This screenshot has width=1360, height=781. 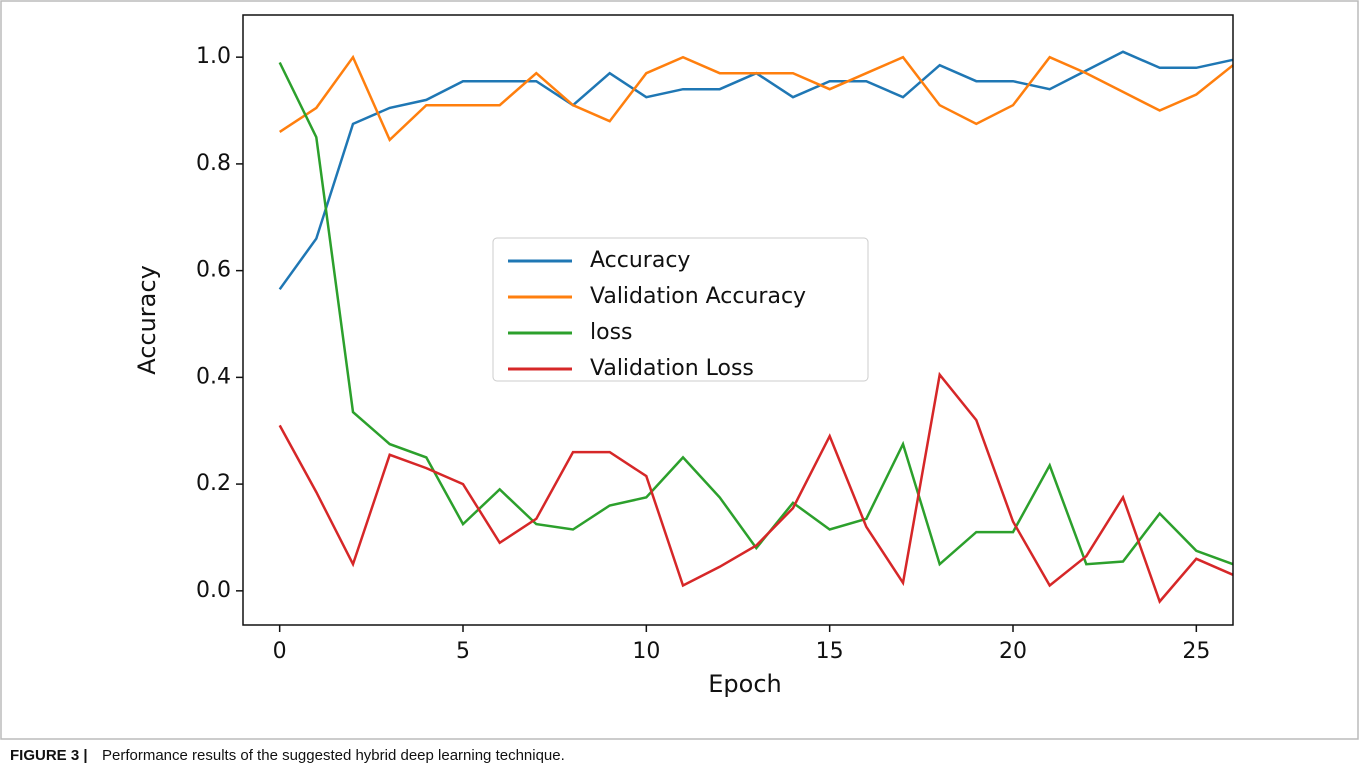 What do you see at coordinates (147, 320) in the screenshot?
I see `y-axis-label: Accuracy` at bounding box center [147, 320].